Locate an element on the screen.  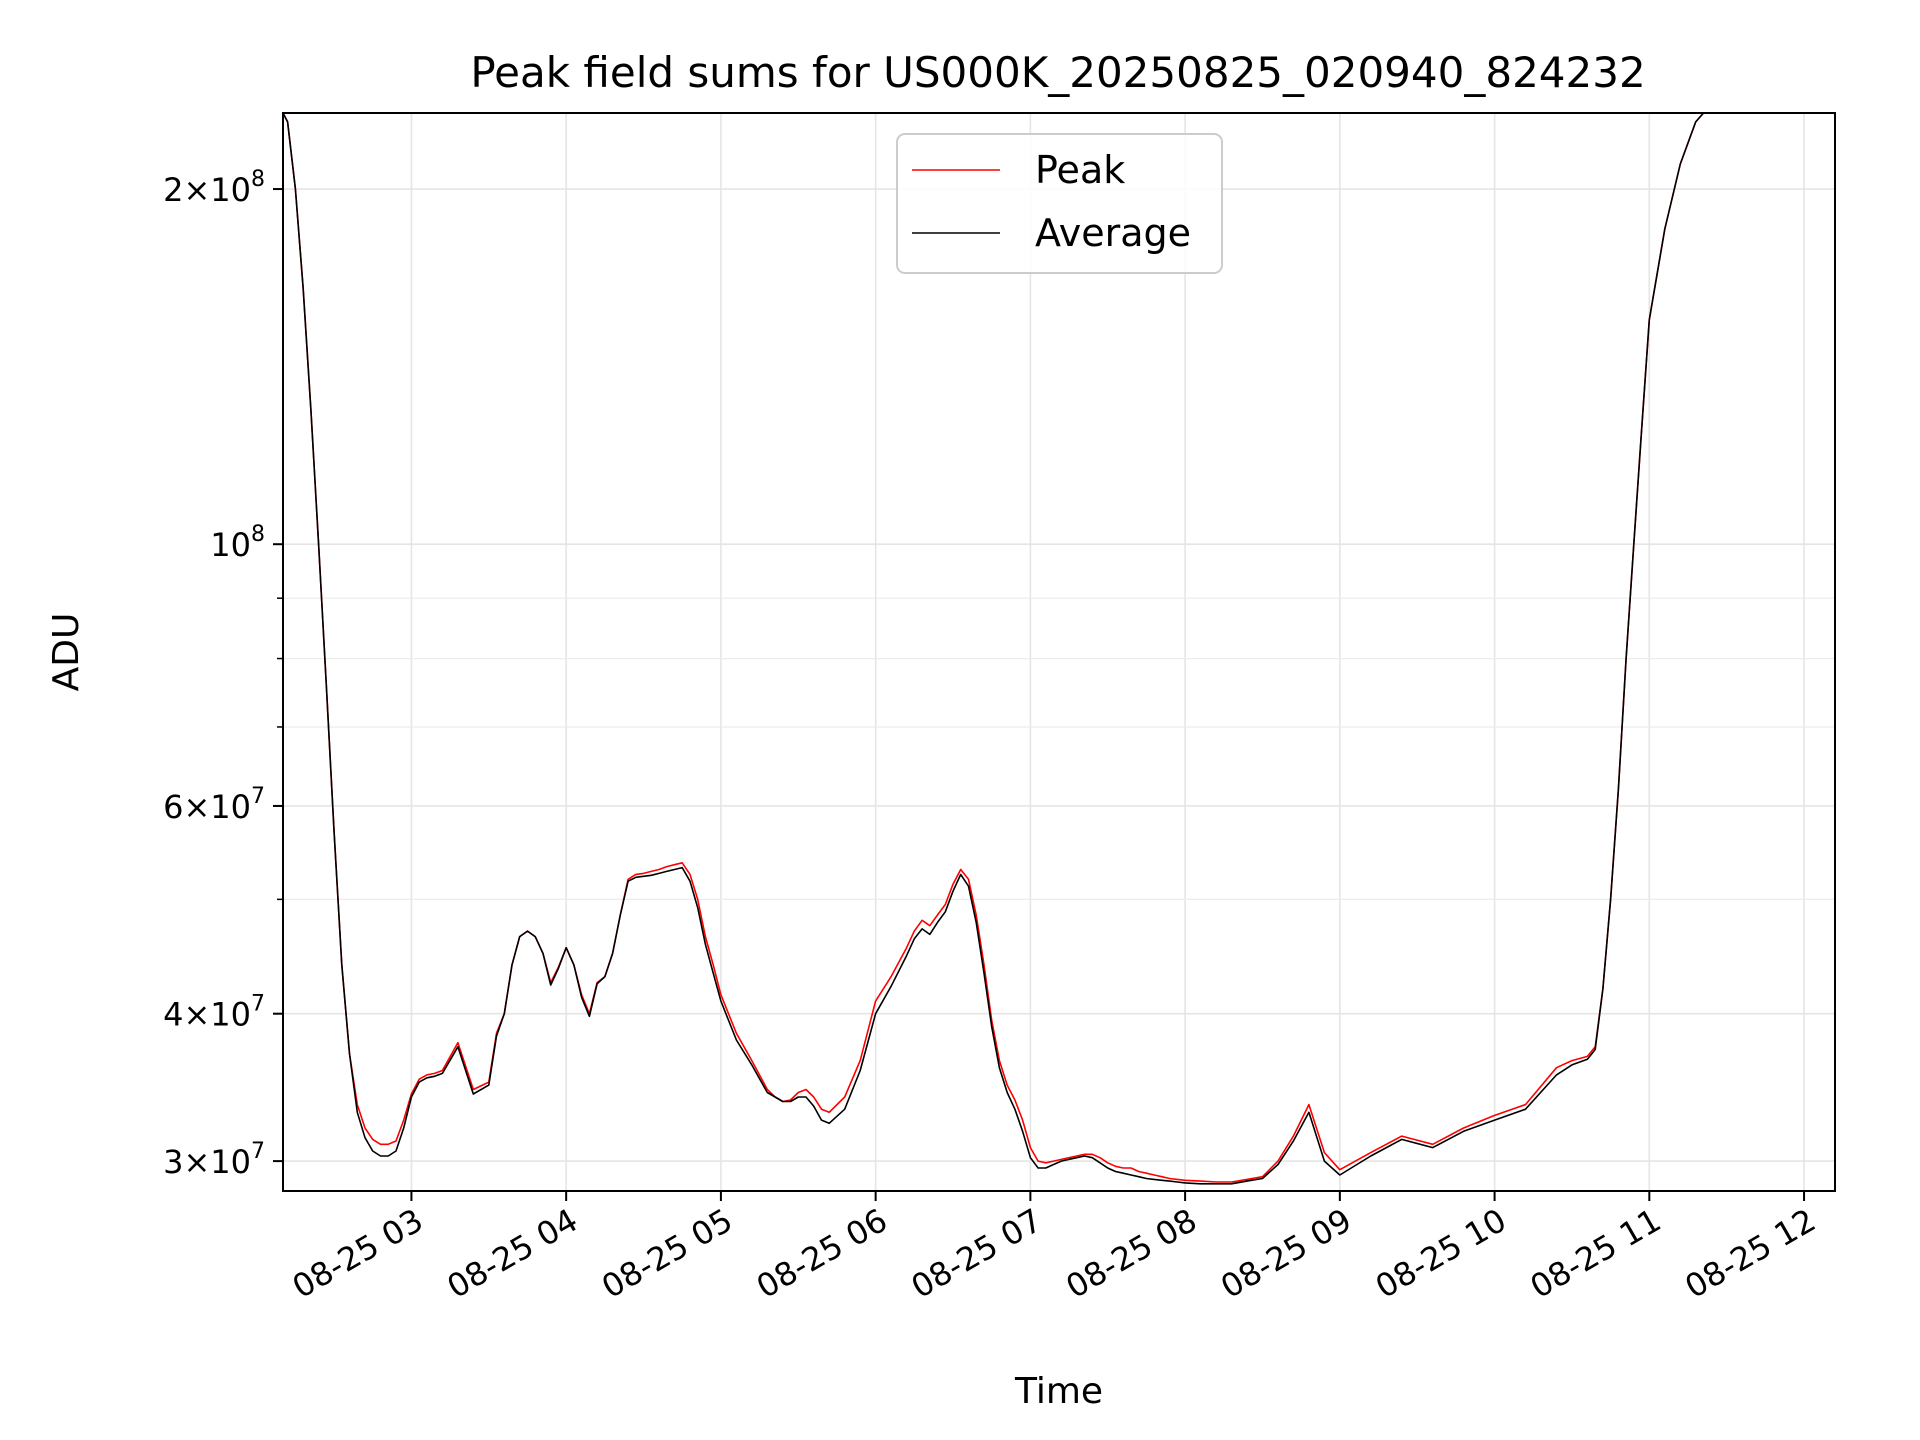
y-tick-label: 3×107 is located at coordinates (214, 1160).